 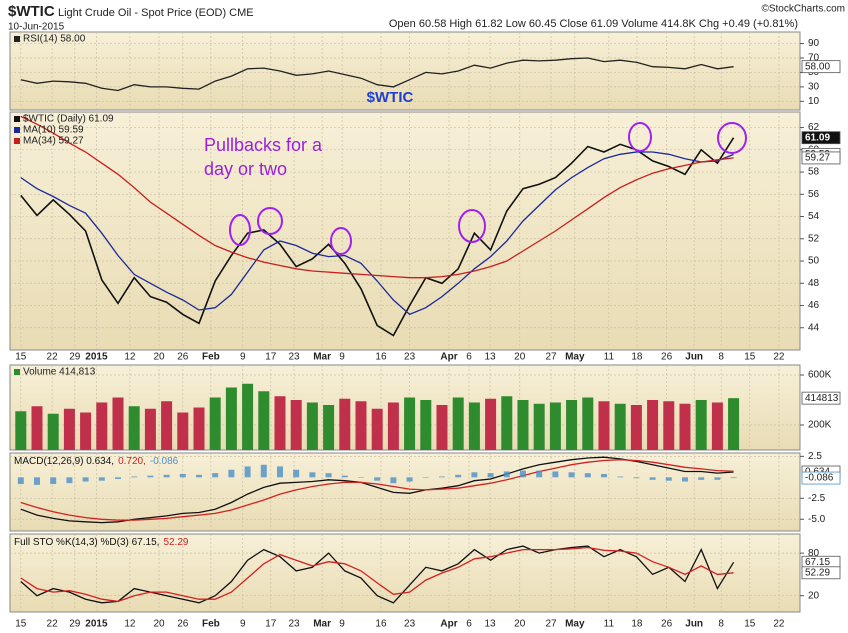 I want to click on panel-title: Full STO %K(14,3) %D(3) 67.15, 52.29, so click(x=101, y=542).